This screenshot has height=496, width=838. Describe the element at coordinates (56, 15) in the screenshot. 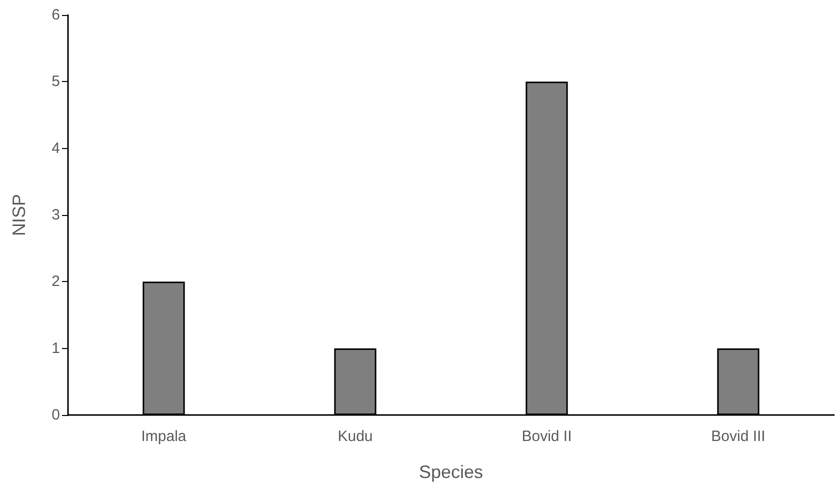

I see `y-tick-label: 6` at that location.